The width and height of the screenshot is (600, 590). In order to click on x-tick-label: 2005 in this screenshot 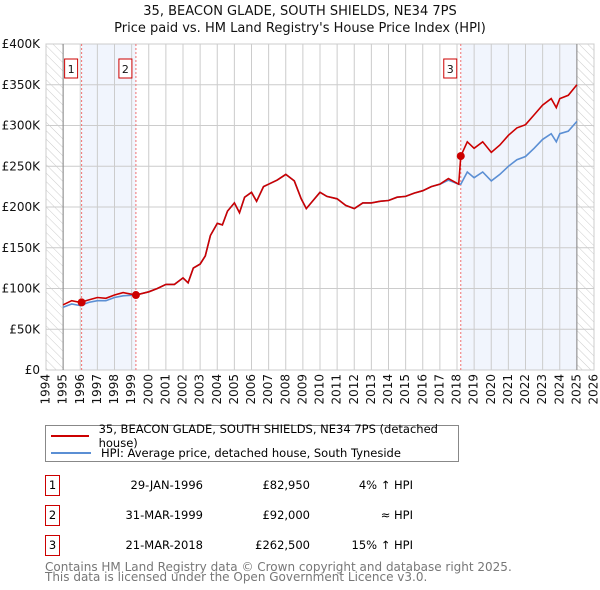, I will do `click(234, 389)`.